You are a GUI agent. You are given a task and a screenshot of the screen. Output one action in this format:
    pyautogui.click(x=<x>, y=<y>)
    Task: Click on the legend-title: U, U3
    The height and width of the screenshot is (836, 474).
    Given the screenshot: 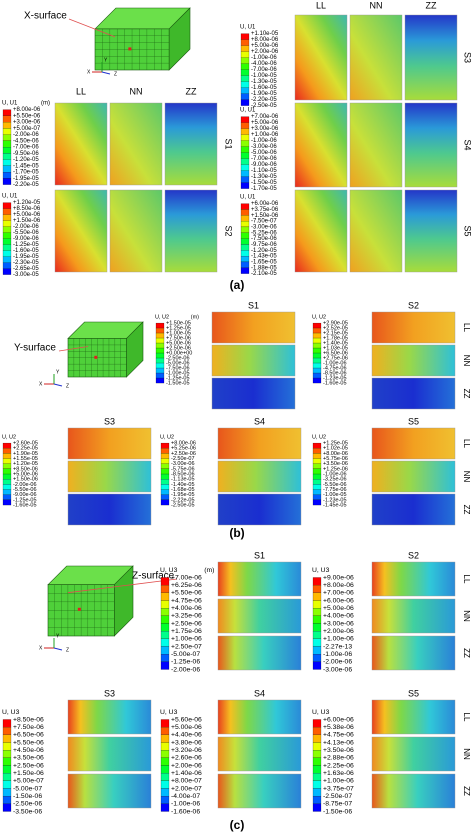 What is the action you would take?
    pyautogui.click(x=321, y=712)
    